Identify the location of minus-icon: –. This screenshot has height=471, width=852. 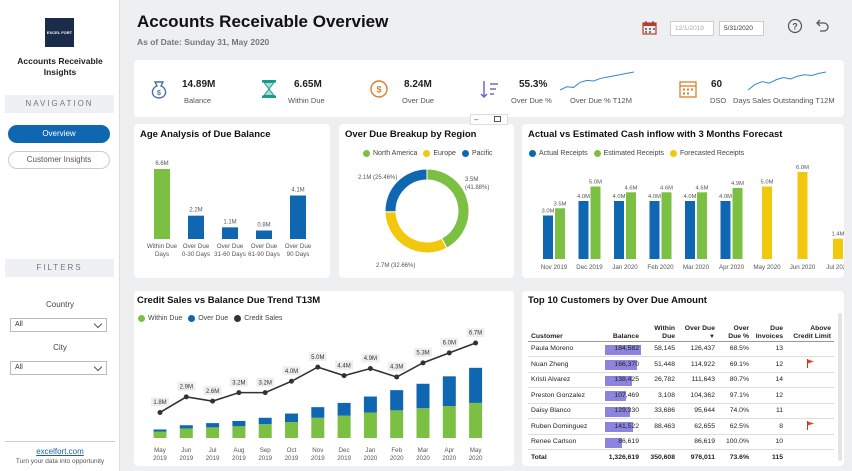
(476, 119).